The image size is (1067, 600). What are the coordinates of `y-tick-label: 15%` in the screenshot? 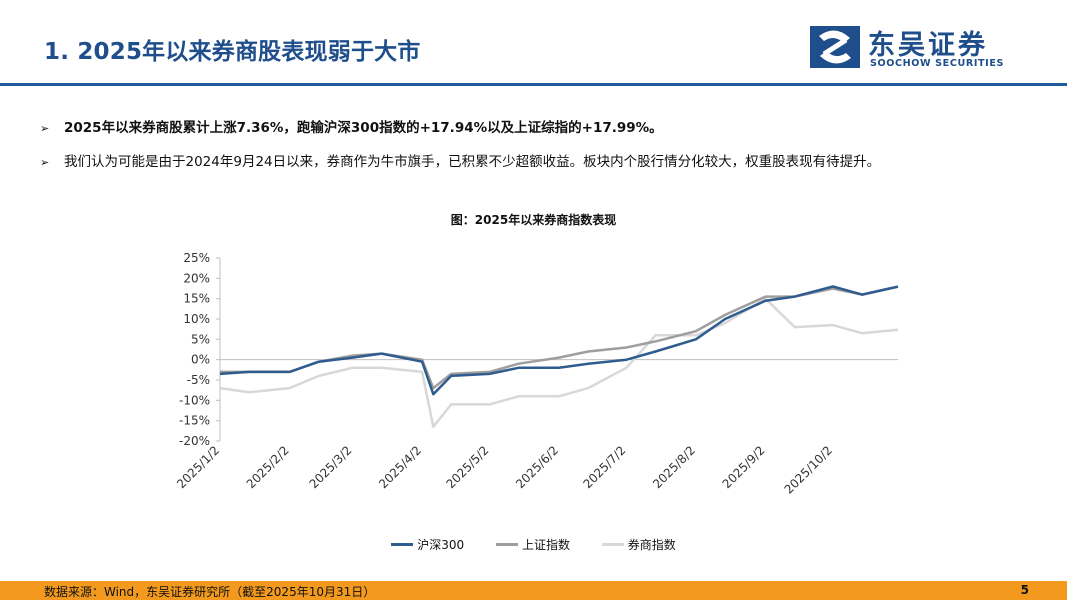 It's located at (196, 299).